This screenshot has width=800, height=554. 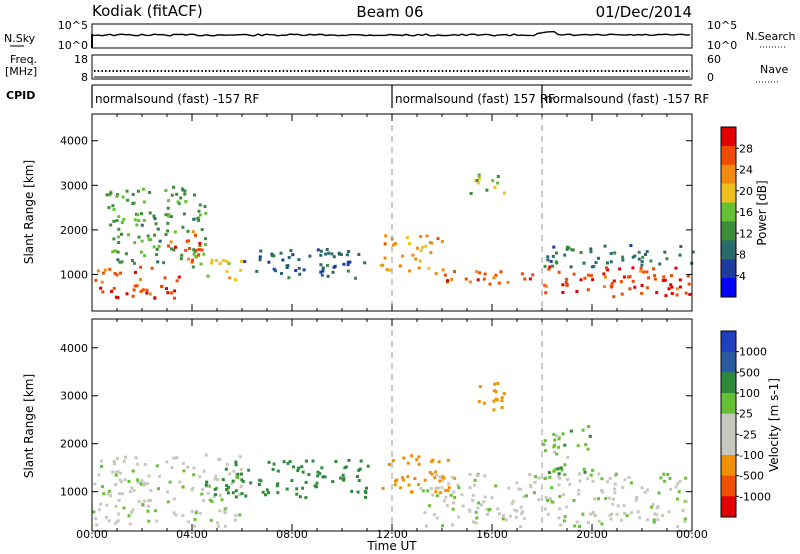 What do you see at coordinates (746, 414) in the screenshot?
I see `colorbar-tick-label: 25` at bounding box center [746, 414].